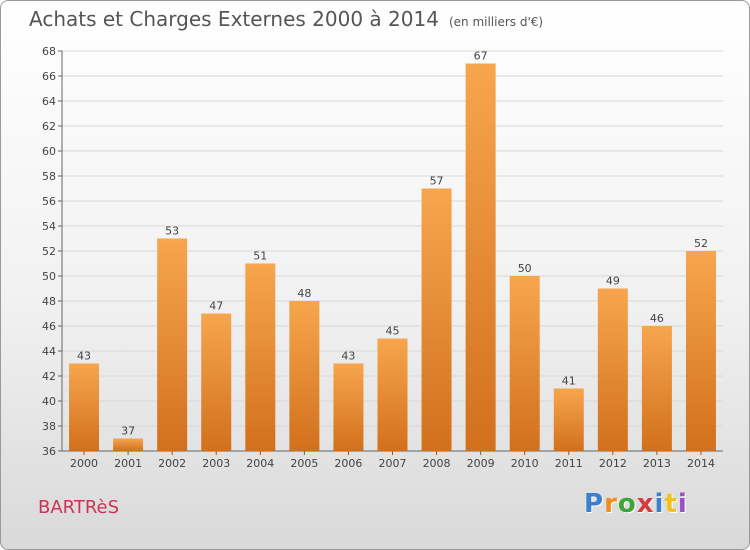 Image resolution: width=750 pixels, height=550 pixels. Describe the element at coordinates (84, 407) in the screenshot. I see `bar-2000` at that location.